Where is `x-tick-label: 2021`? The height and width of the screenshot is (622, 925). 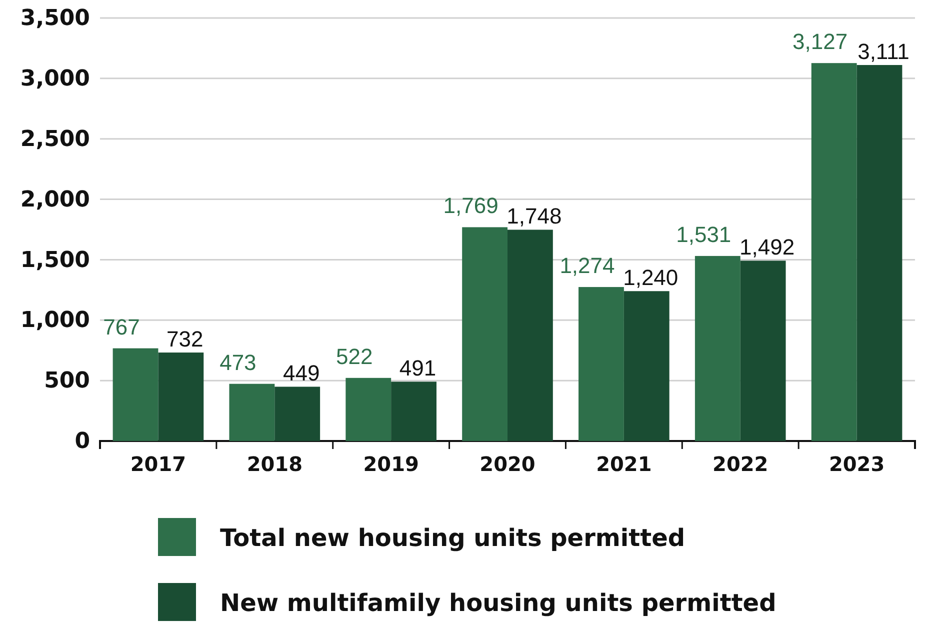 x-tick-label: 2021 is located at coordinates (624, 464).